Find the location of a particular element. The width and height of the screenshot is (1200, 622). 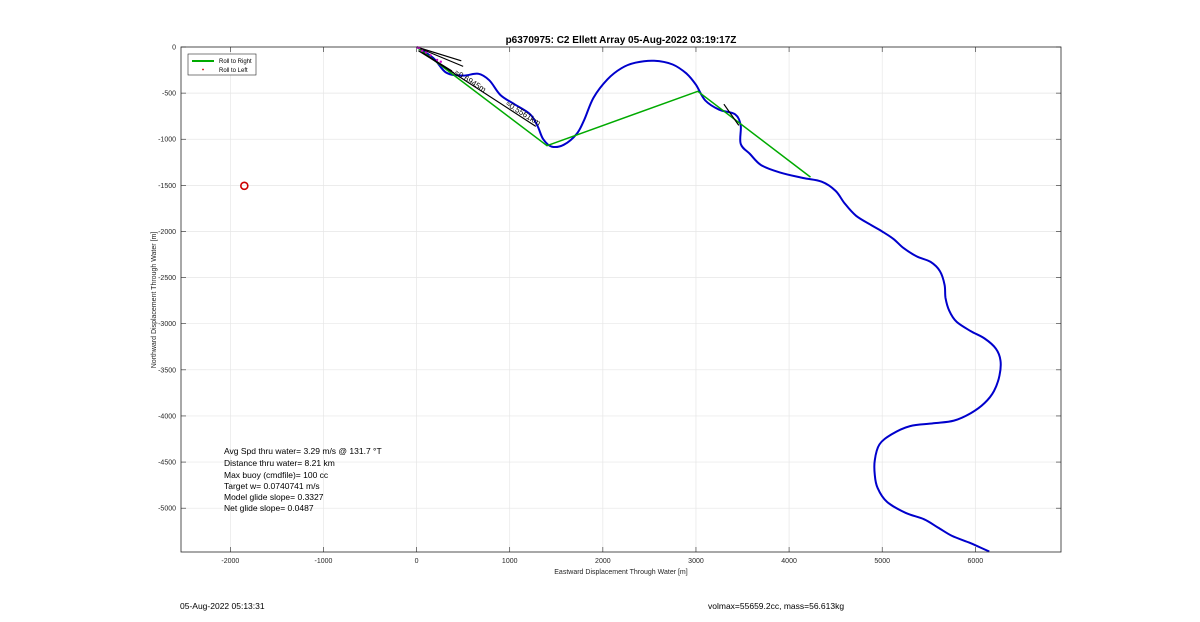

footer-vehicle-info: volmax=55659.2cc, mass=56.613kg is located at coordinates (776, 606).